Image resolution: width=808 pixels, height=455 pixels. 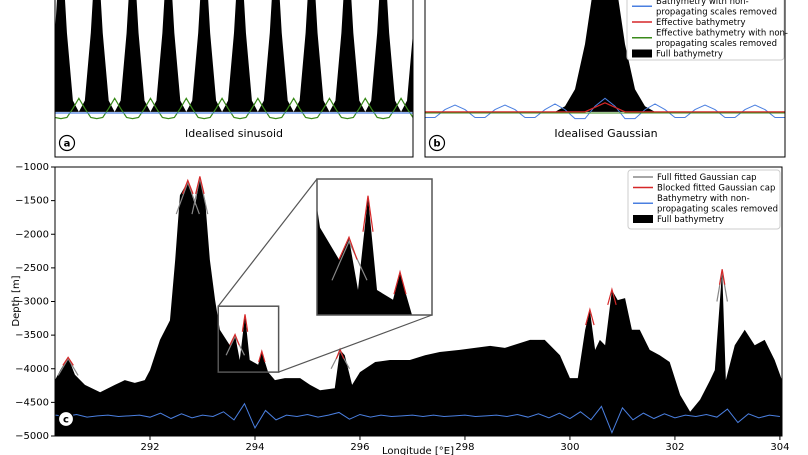 What do you see at coordinates (779, 447) in the screenshot?
I see `x-tick-label: 304` at bounding box center [779, 447].